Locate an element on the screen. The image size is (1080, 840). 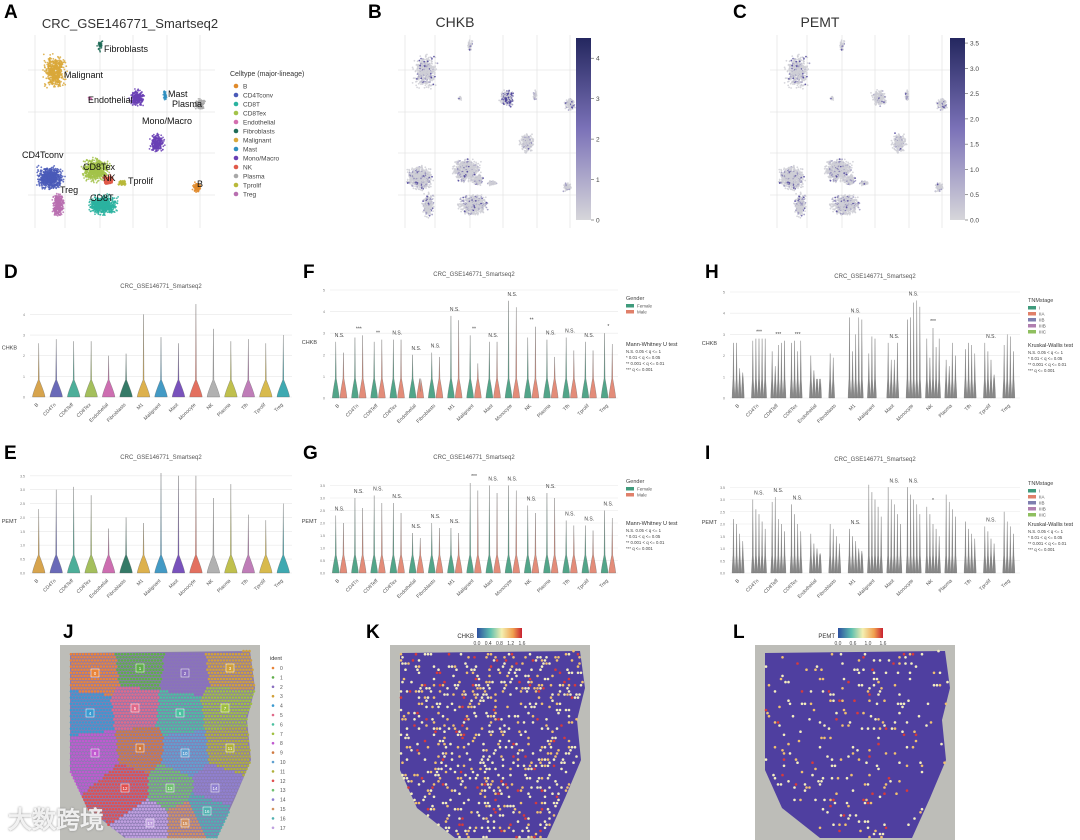
panel-label-a: A is located at coordinates (11, 12).